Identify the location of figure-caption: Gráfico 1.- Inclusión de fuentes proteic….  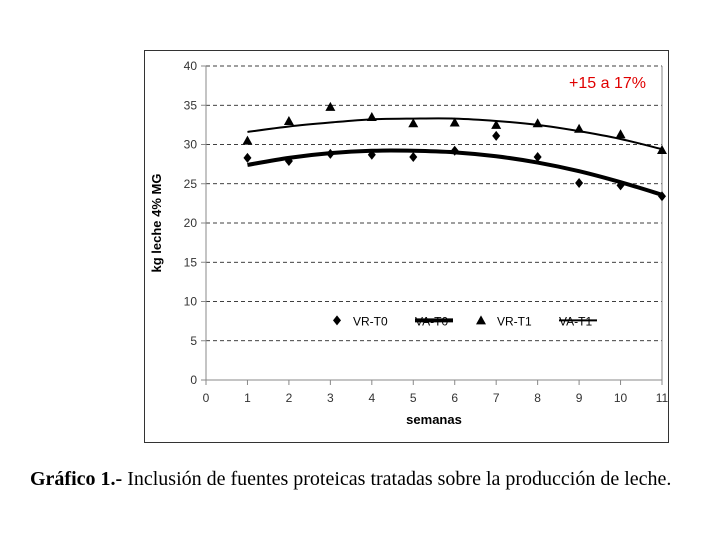
(370, 479).